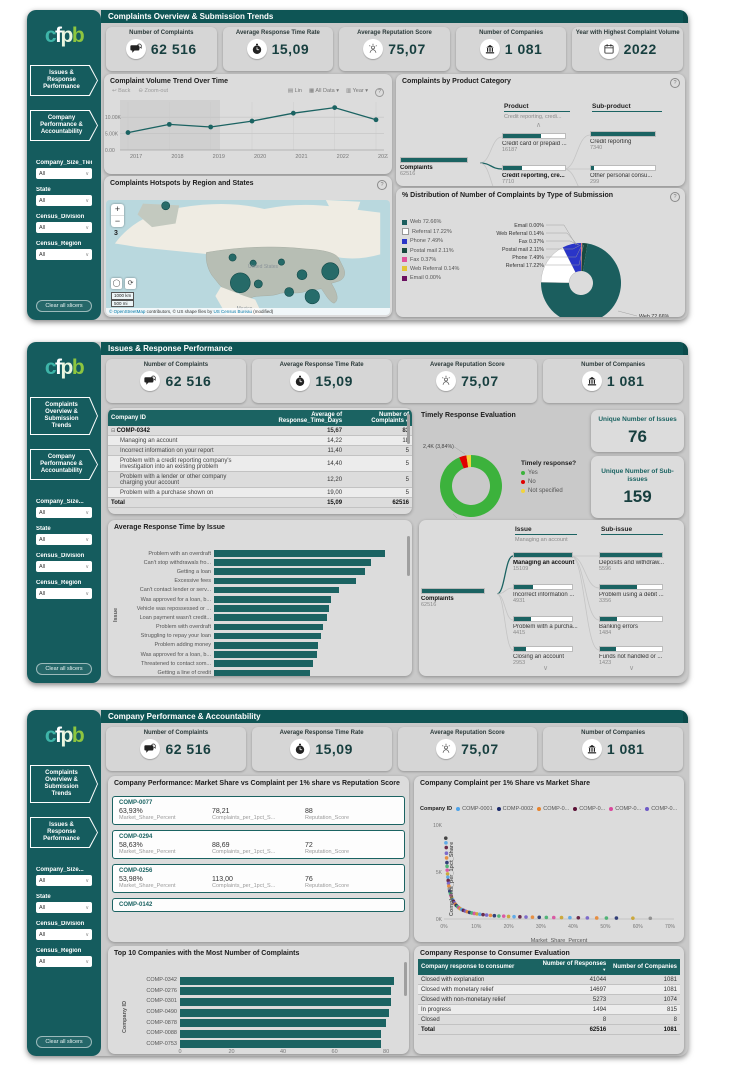  What do you see at coordinates (549, 656) in the screenshot?
I see `tree-node-issue-3: Closing an account 2953` at bounding box center [549, 656].